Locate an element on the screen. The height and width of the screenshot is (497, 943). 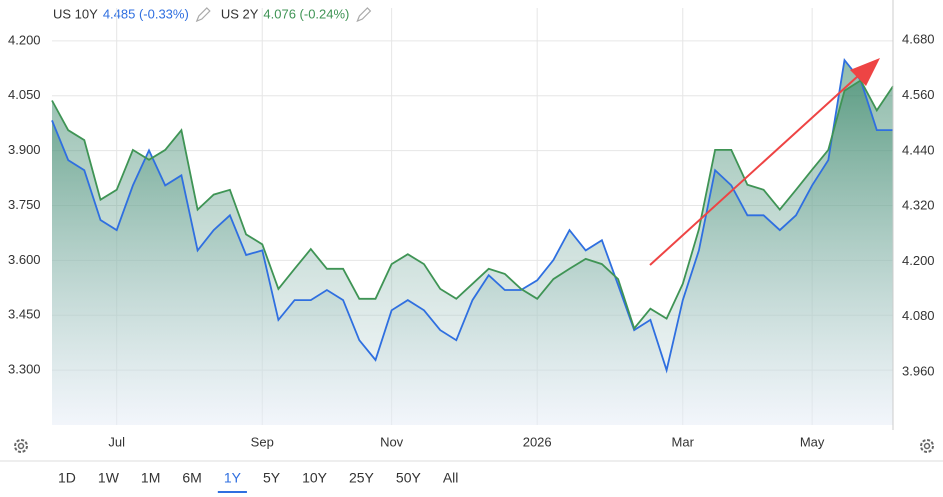
y2-tick-label: 4.320 is located at coordinates (918, 205).